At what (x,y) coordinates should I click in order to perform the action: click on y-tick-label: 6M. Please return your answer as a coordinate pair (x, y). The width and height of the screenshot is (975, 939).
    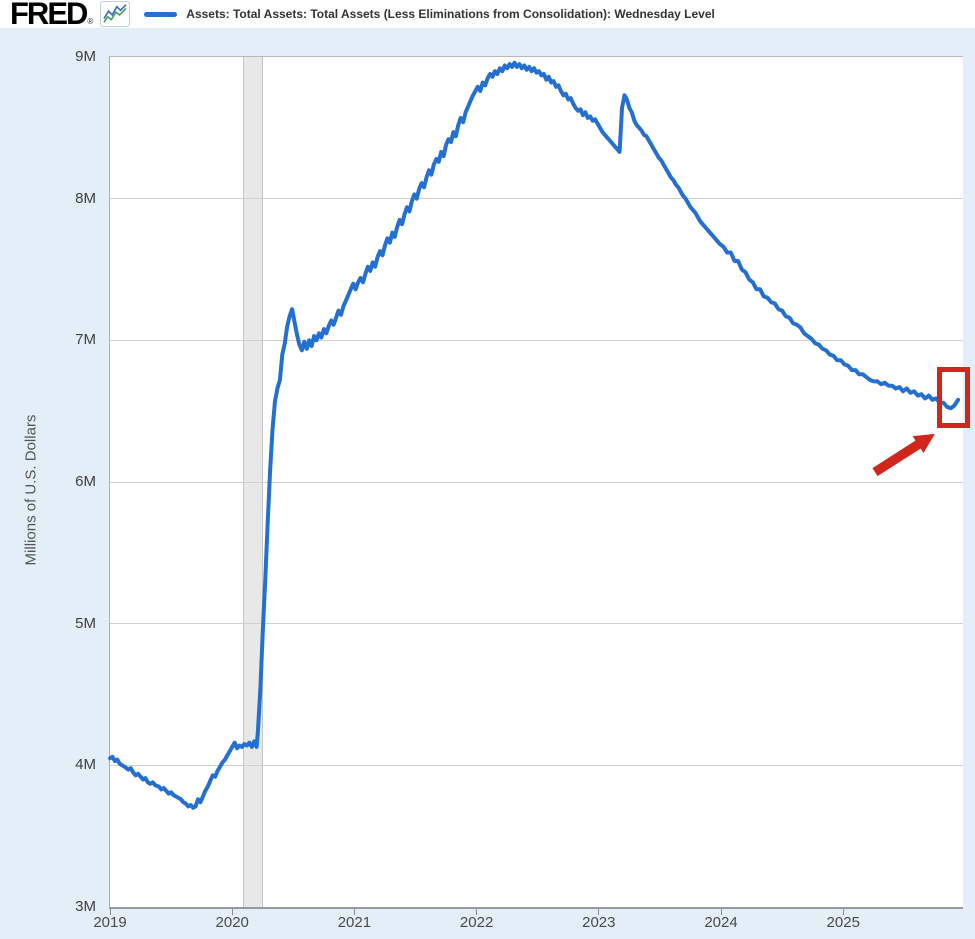
    Looking at the image, I should click on (85, 481).